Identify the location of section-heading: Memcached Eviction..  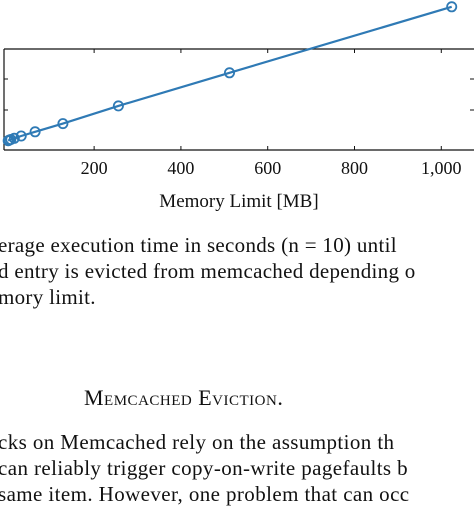
(184, 397).